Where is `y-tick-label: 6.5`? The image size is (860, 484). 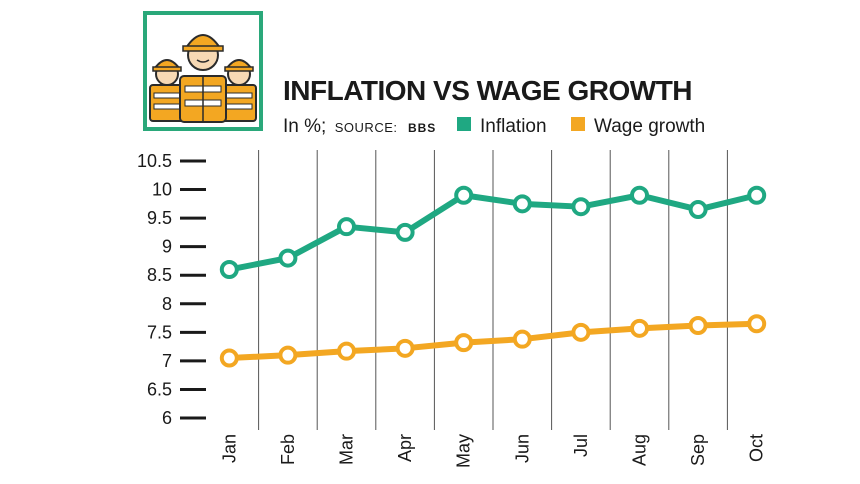 y-tick-label: 6.5 is located at coordinates (159, 389).